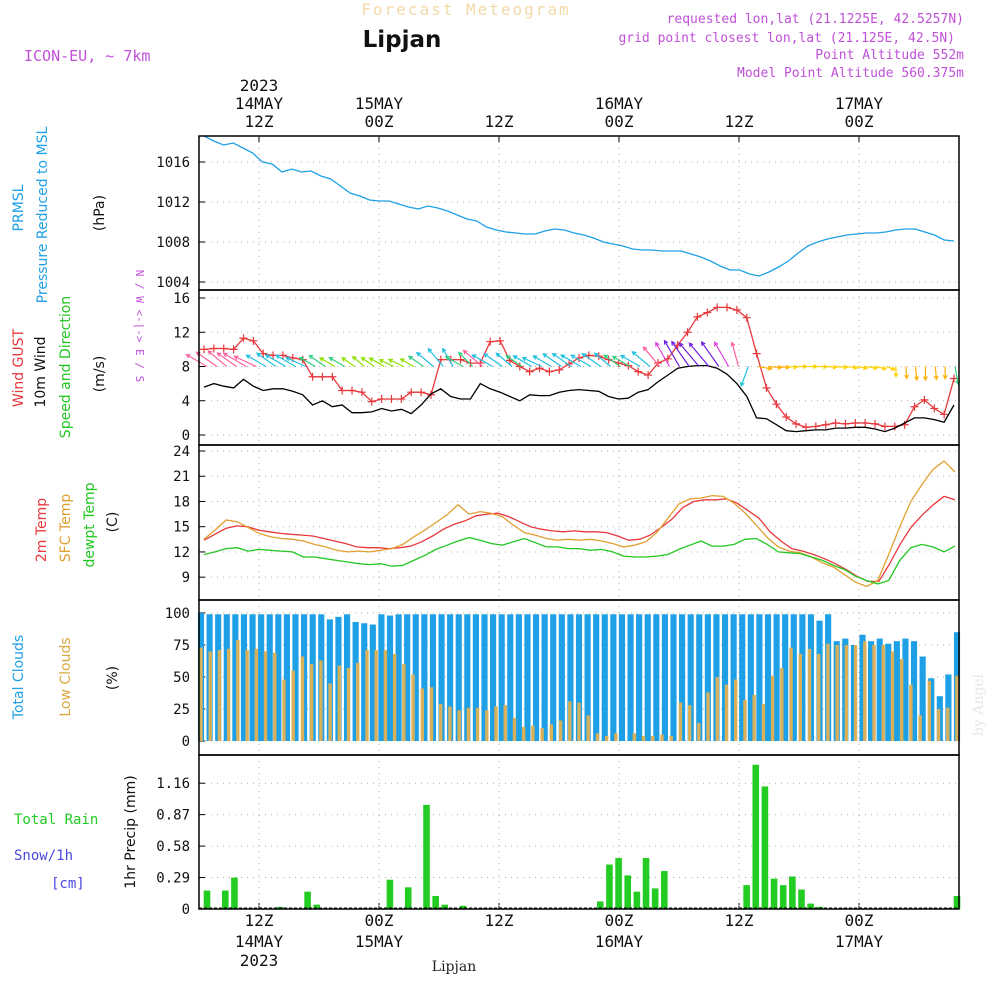 Image resolution: width=1000 pixels, height=1000 pixels. What do you see at coordinates (181, 553) in the screenshot?
I see `y-tick-label-temperature-1: 12` at bounding box center [181, 553].